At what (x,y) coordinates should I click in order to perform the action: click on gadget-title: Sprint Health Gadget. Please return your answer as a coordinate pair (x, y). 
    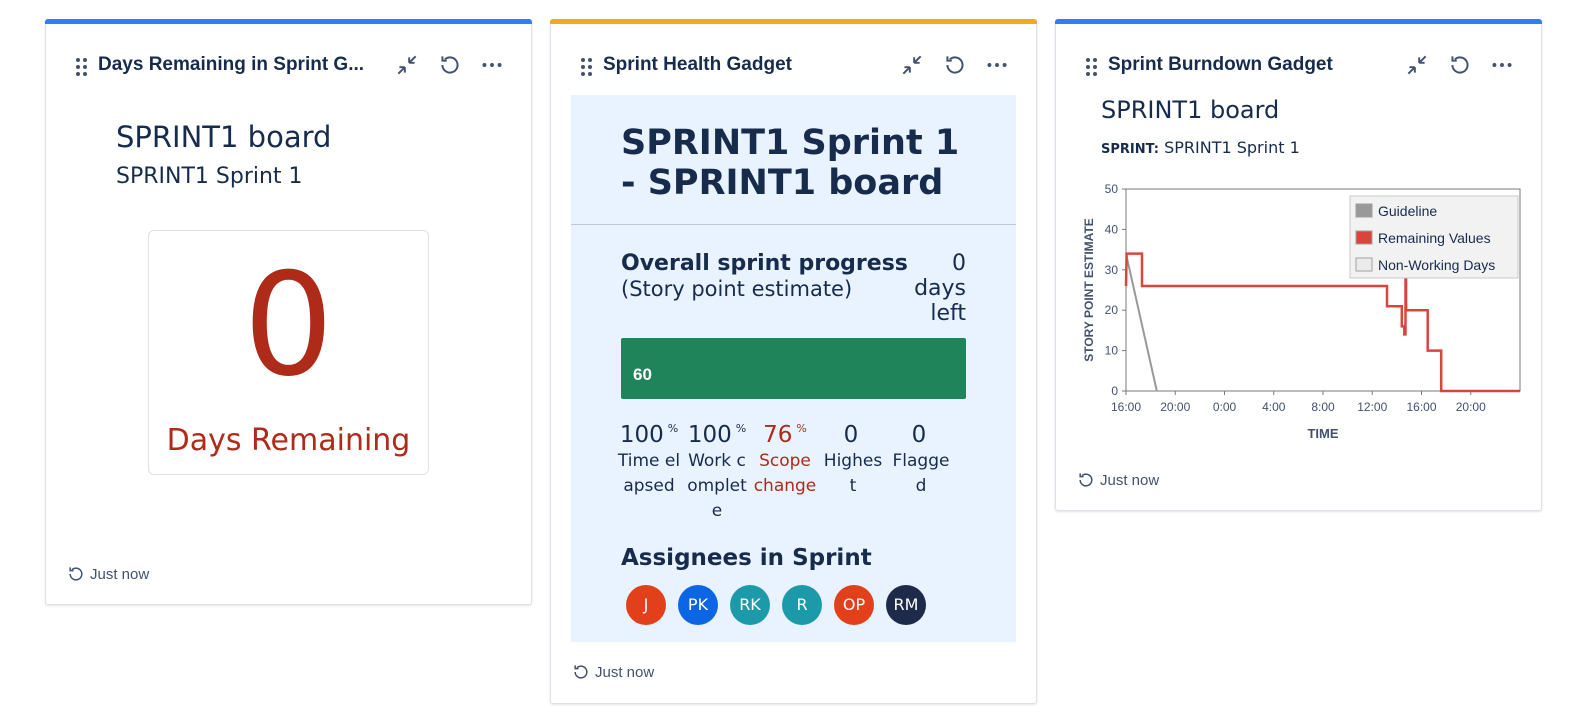
    Looking at the image, I should click on (697, 64).